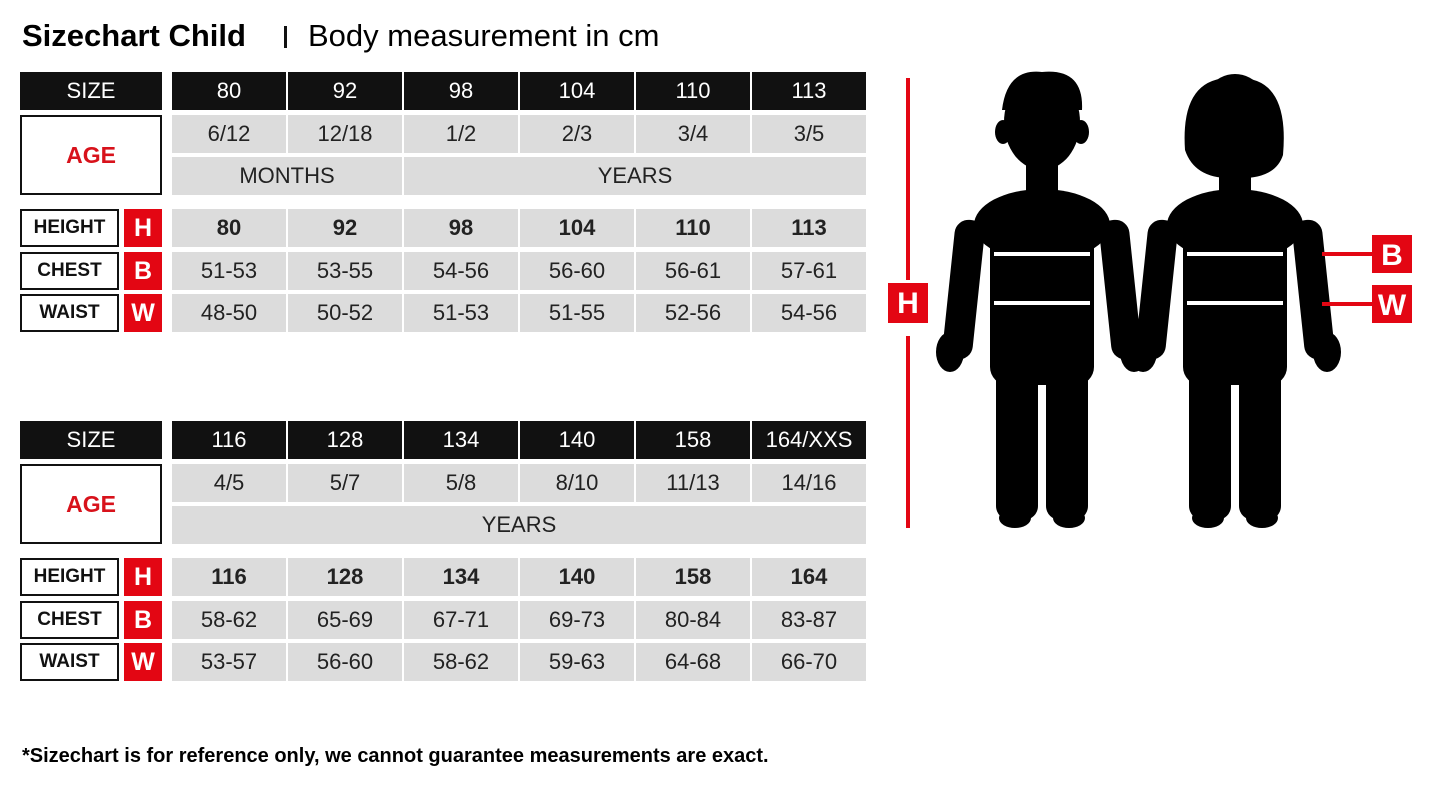  What do you see at coordinates (345, 440) in the screenshot?
I see `size-cell: 128` at bounding box center [345, 440].